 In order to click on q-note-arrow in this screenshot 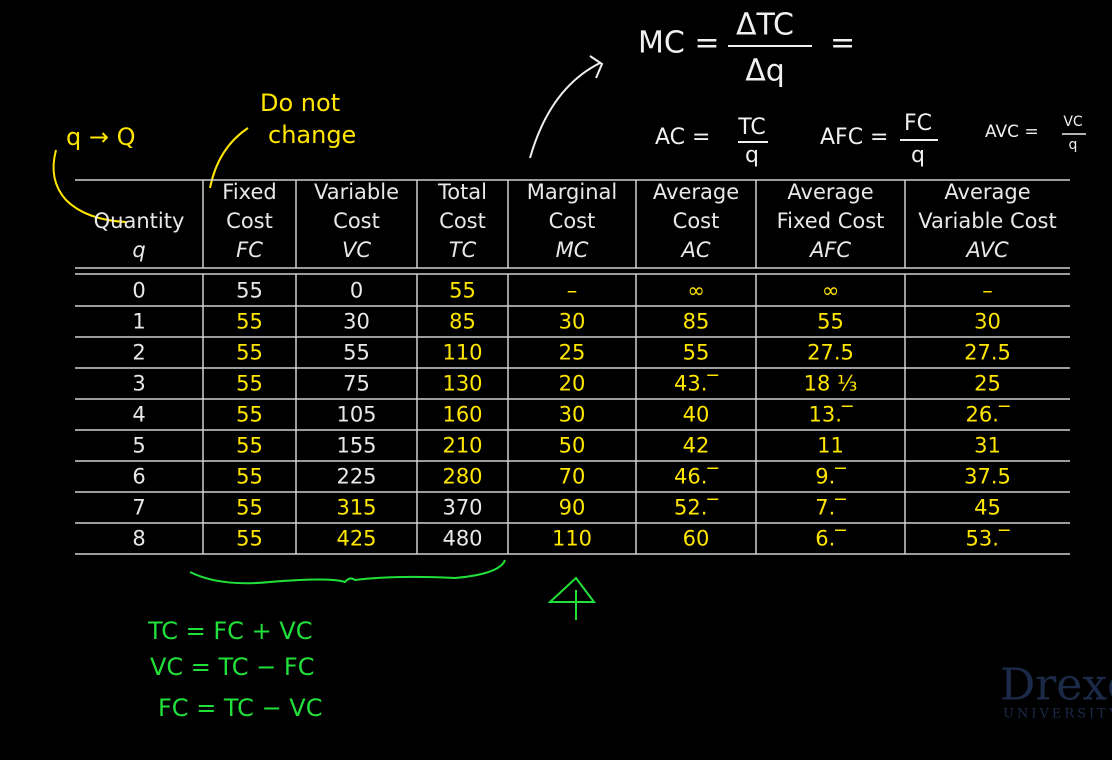, I will do `click(89, 186)`.